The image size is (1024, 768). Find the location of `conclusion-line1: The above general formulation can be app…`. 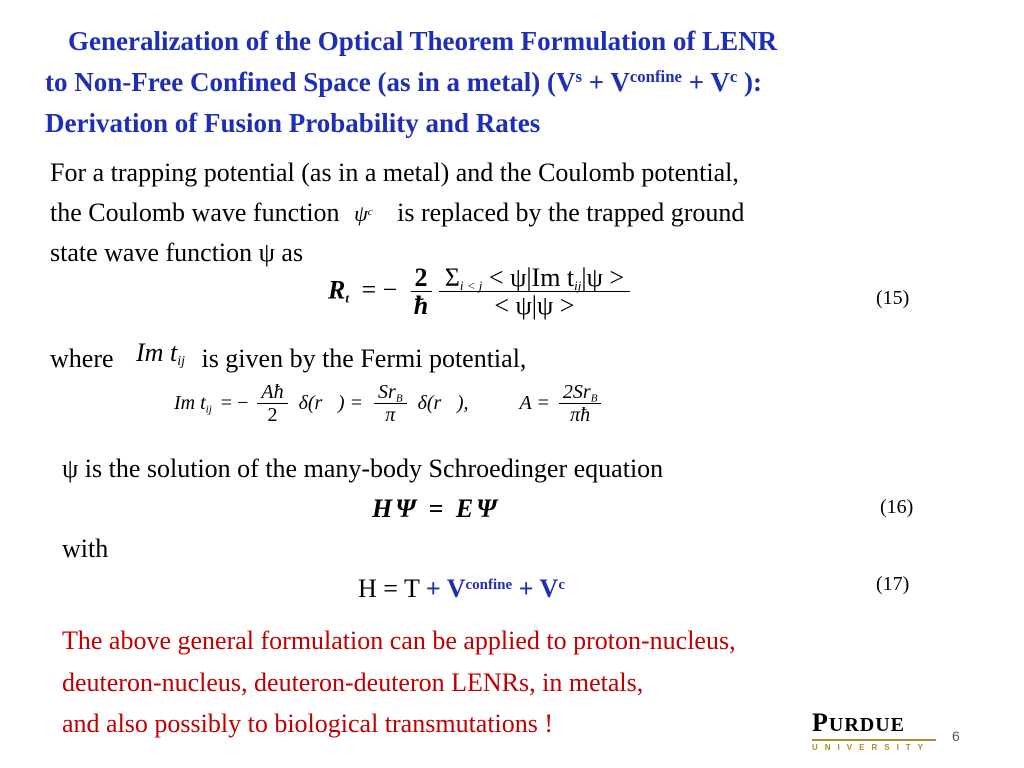

conclusion-line1: The above general formulation can be app… is located at coordinates (399, 640).